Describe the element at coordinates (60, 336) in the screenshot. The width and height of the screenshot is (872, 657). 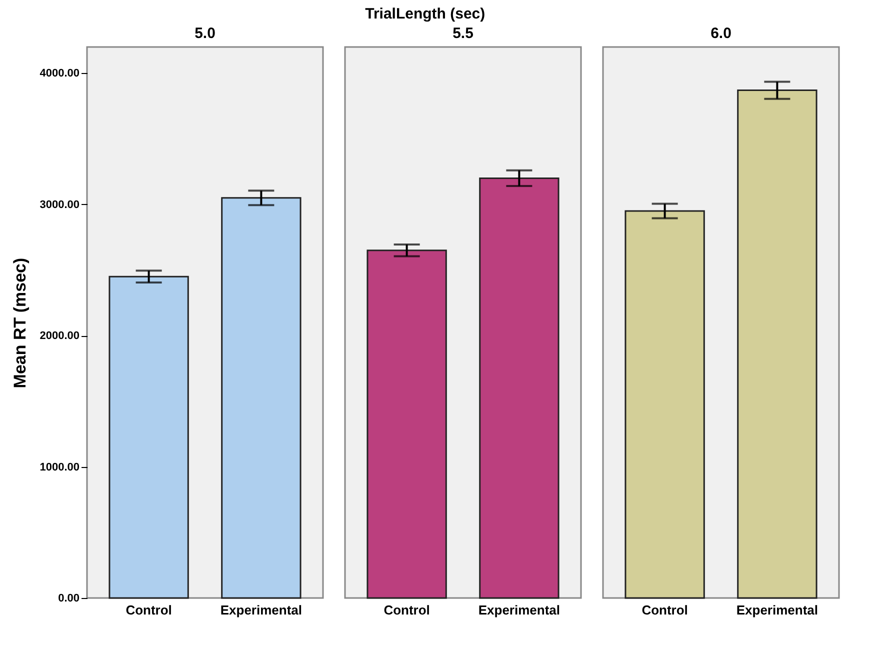
I see `y-tick-label: 2000.00` at that location.